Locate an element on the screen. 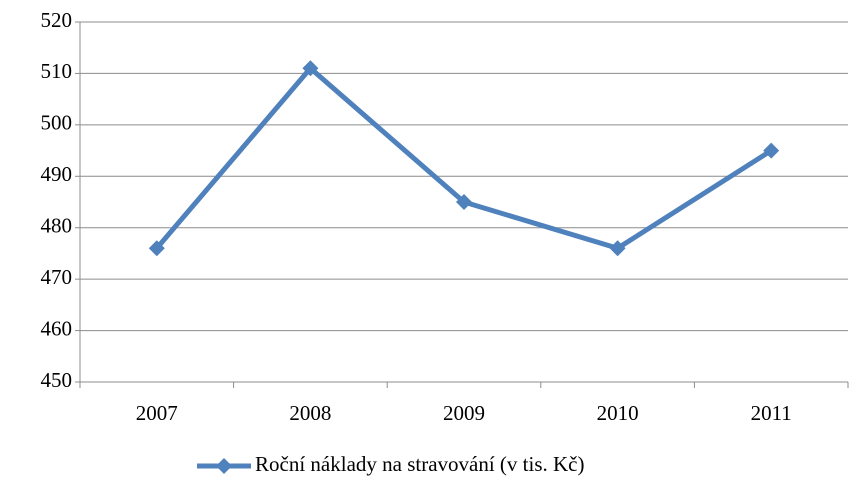 The height and width of the screenshot is (484, 851). y-tick-label: 490 is located at coordinates (57, 174).